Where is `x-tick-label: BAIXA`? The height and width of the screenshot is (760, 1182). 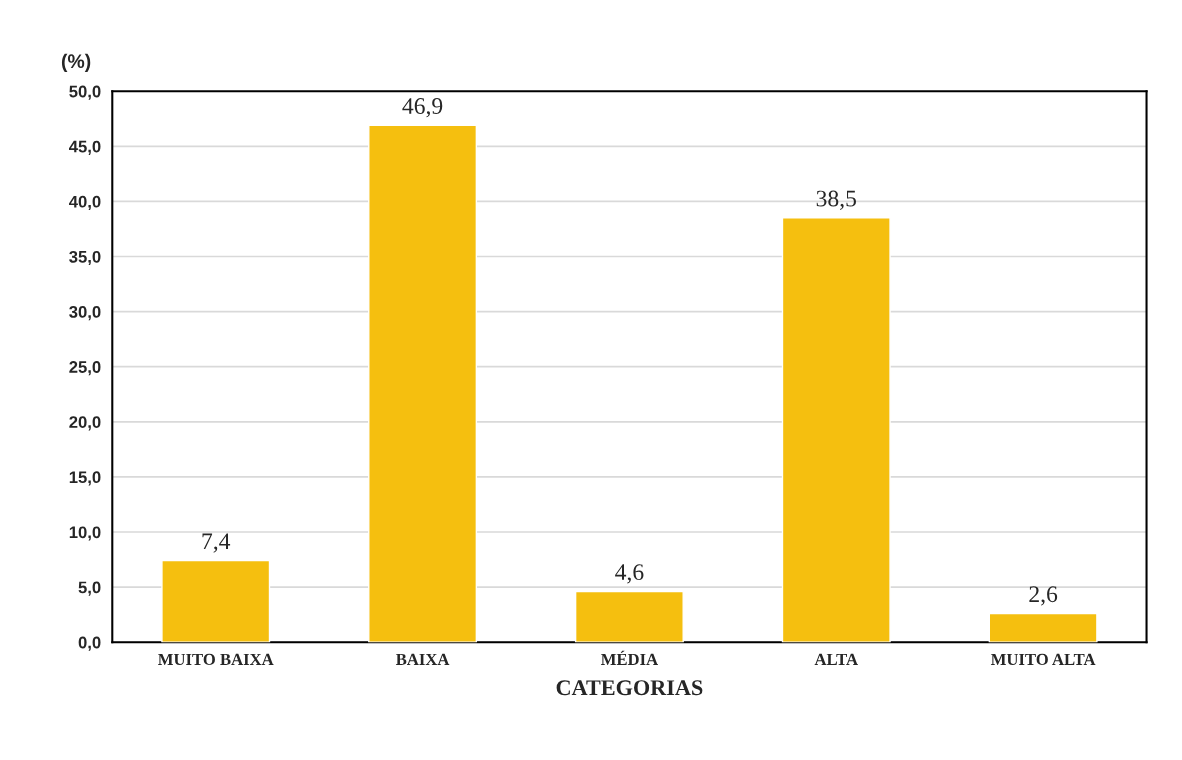
x-tick-label: BAIXA is located at coordinates (422, 659).